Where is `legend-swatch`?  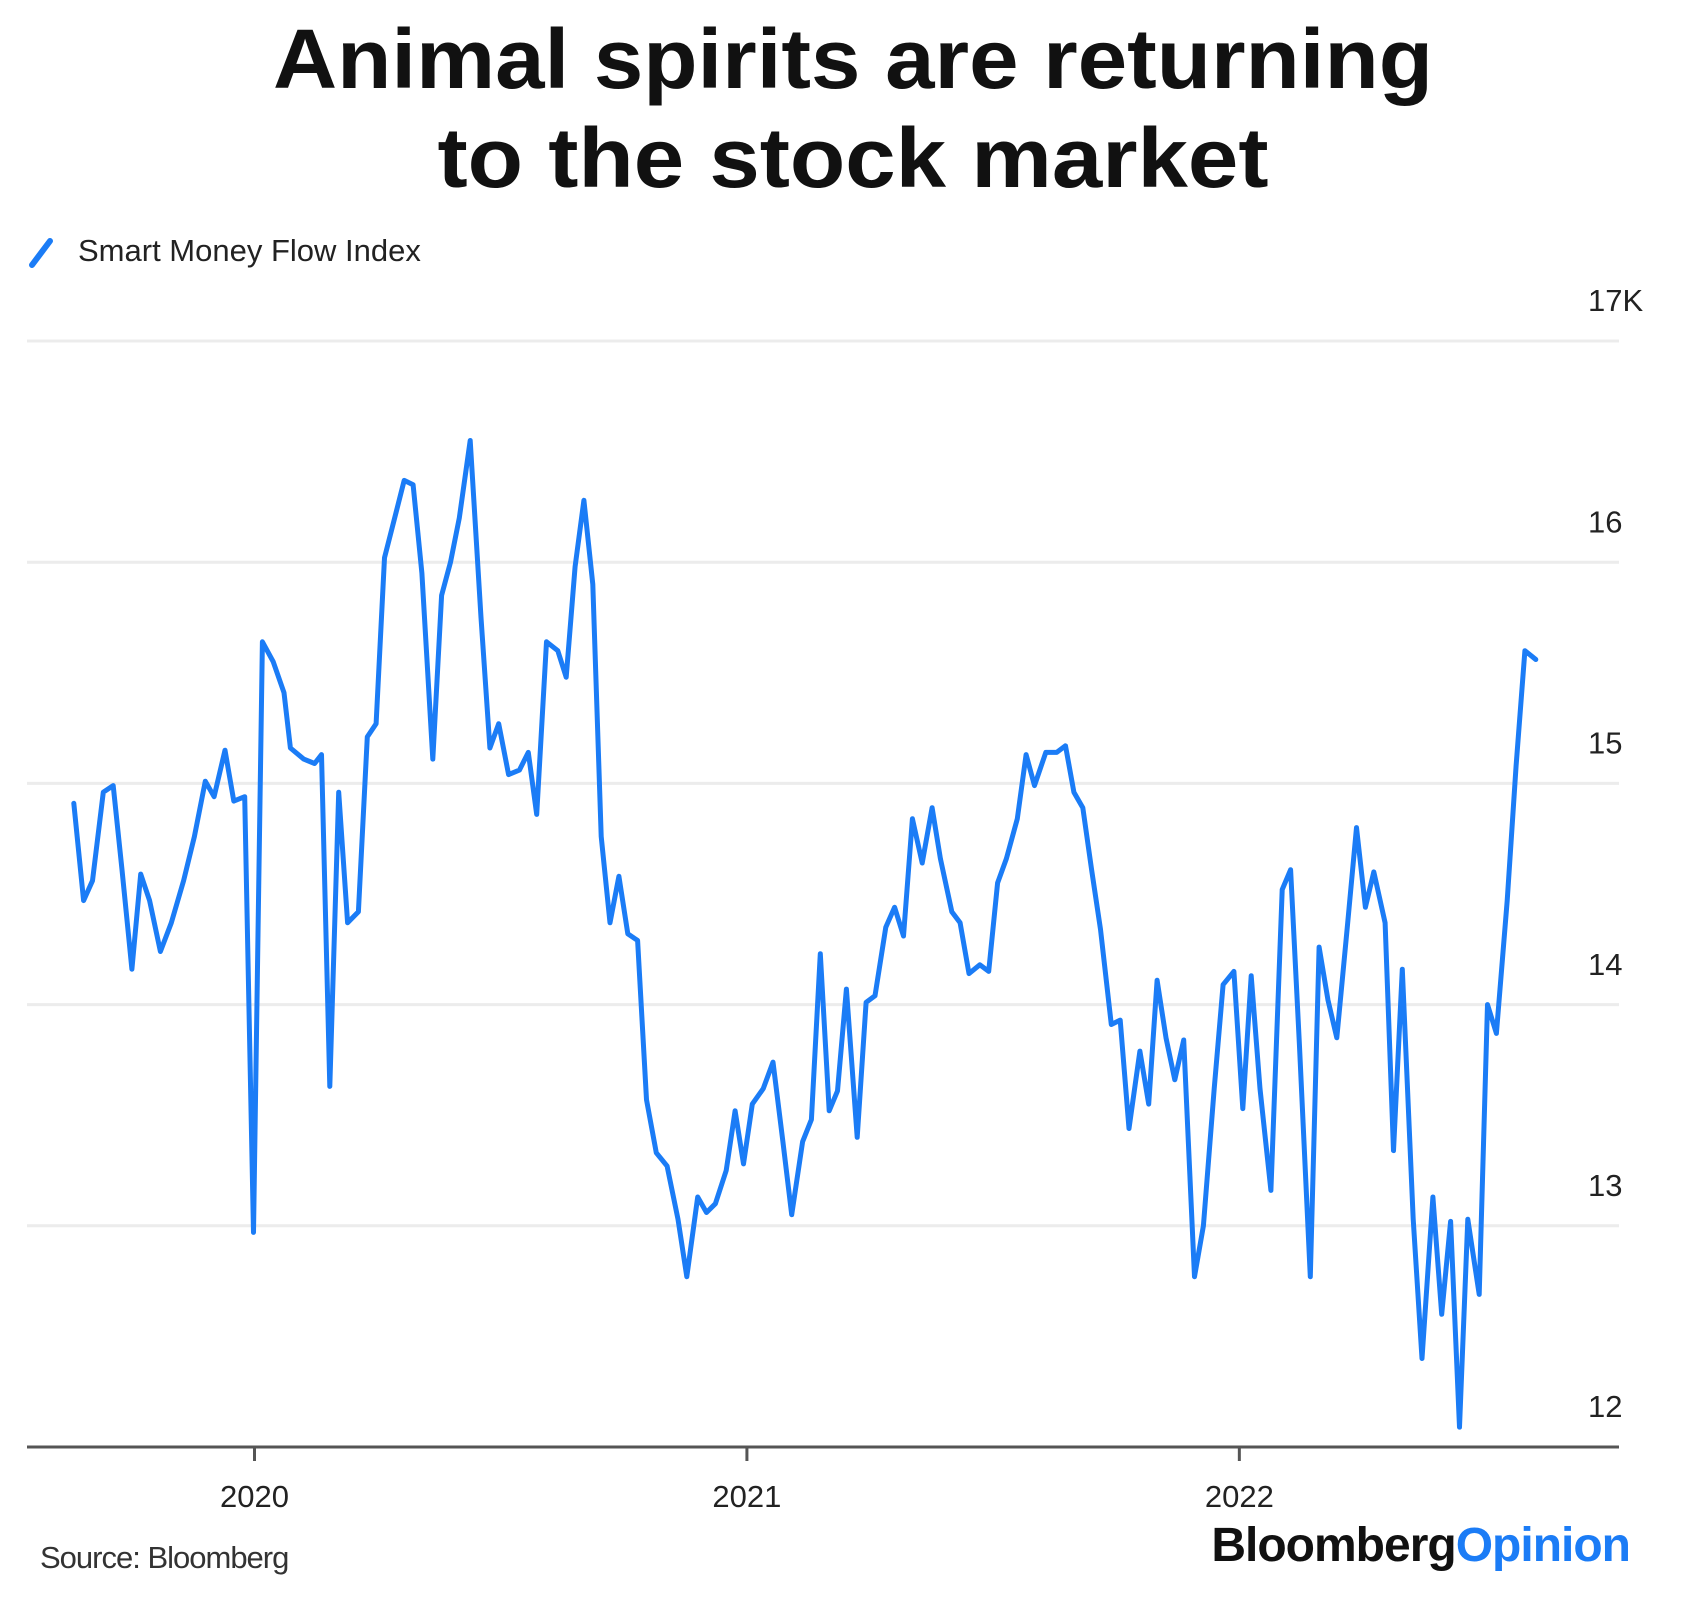
legend-swatch is located at coordinates (41, 253).